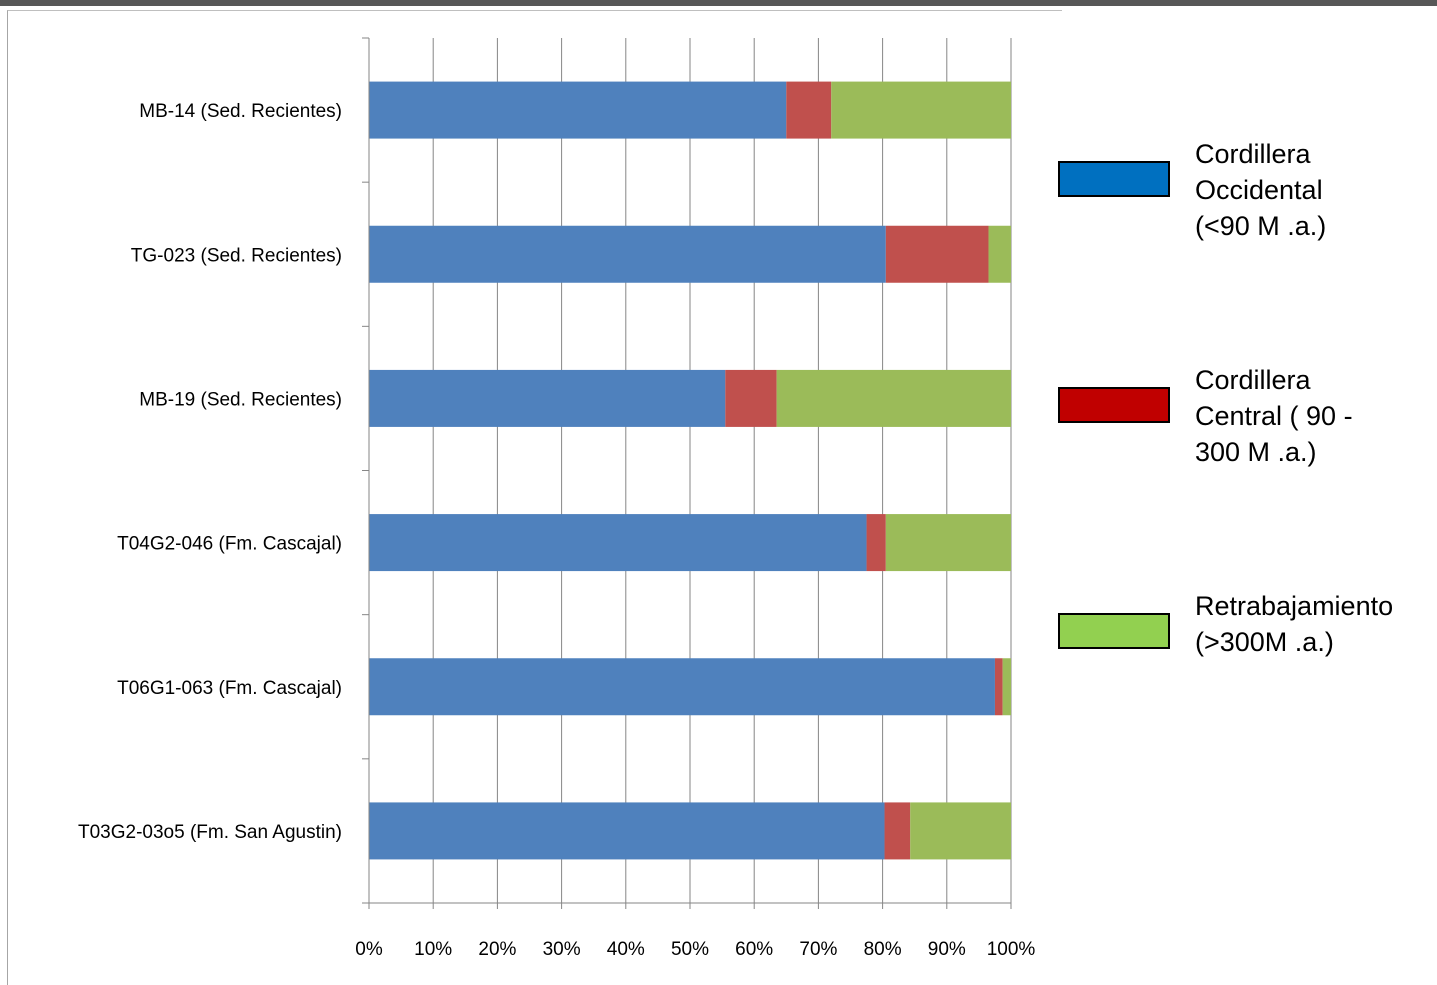 The width and height of the screenshot is (1437, 985). I want to click on x-tick-label: 60%, so click(754, 949).